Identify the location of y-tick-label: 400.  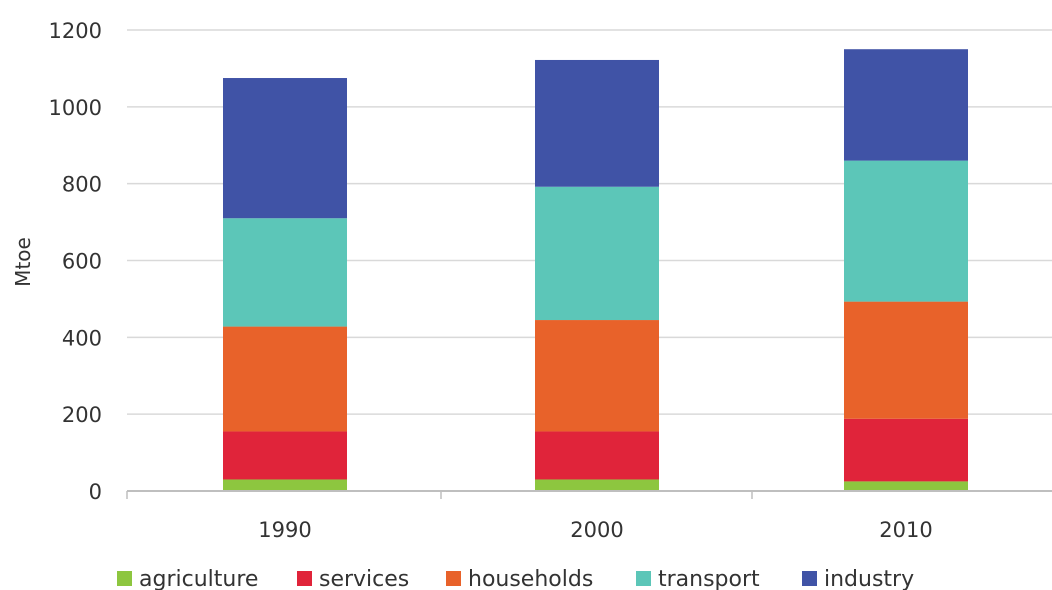
(82, 338).